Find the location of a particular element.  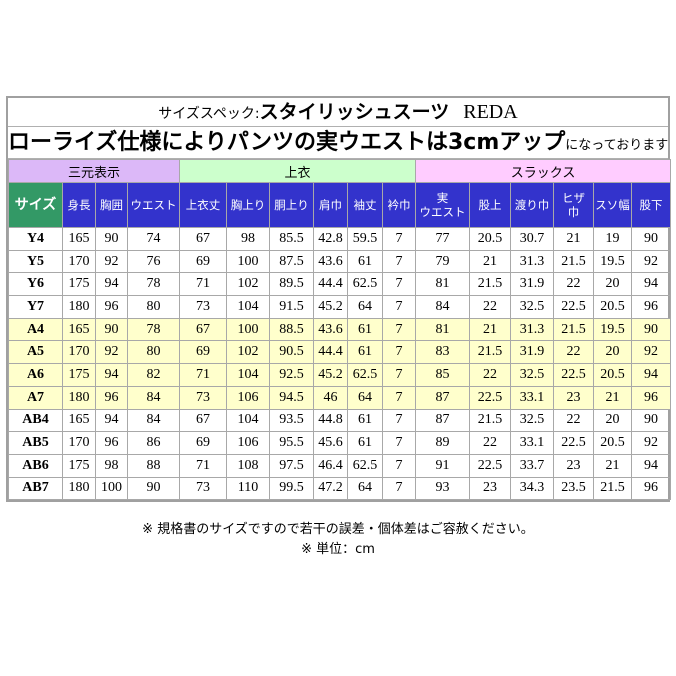

size-cell: A7 is located at coordinates (35, 397).